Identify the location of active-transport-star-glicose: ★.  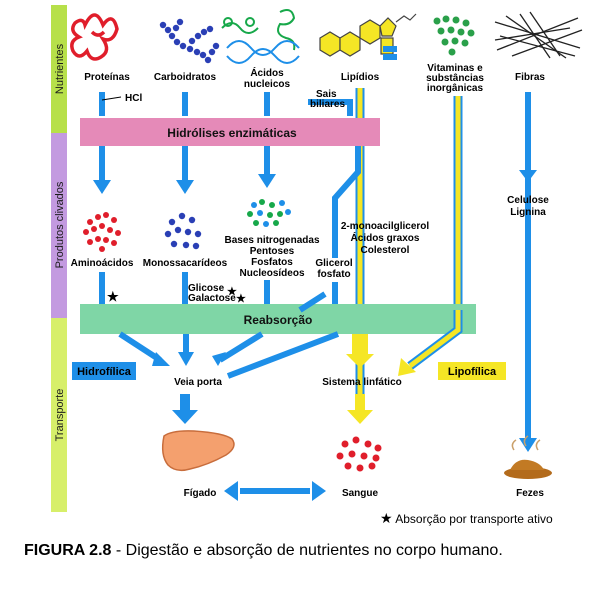
(232, 292).